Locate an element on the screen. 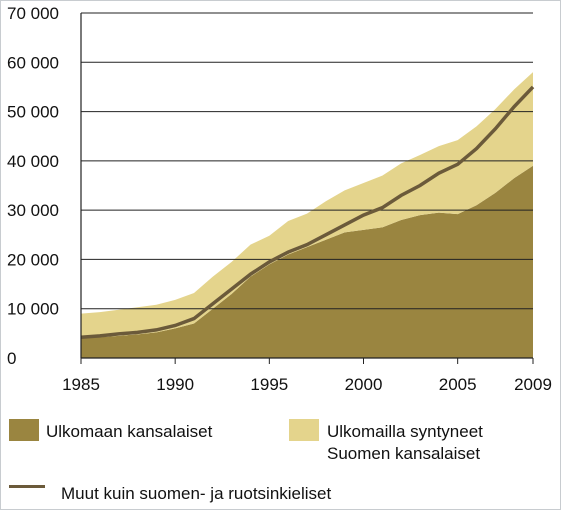  y-tick-label: 20 000 is located at coordinates (33, 259).